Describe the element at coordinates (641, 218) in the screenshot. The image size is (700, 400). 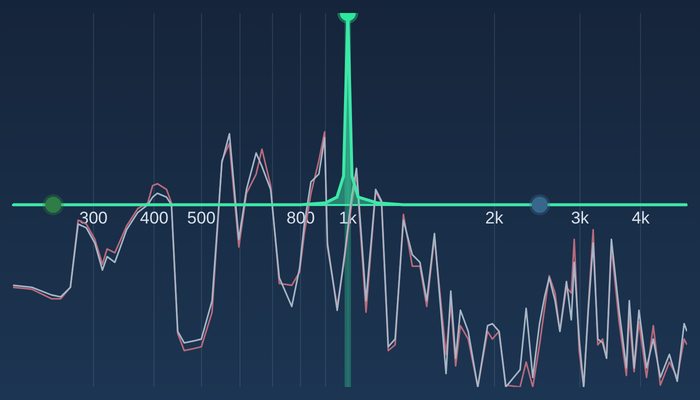
I see `x-tick-label: 4k` at that location.